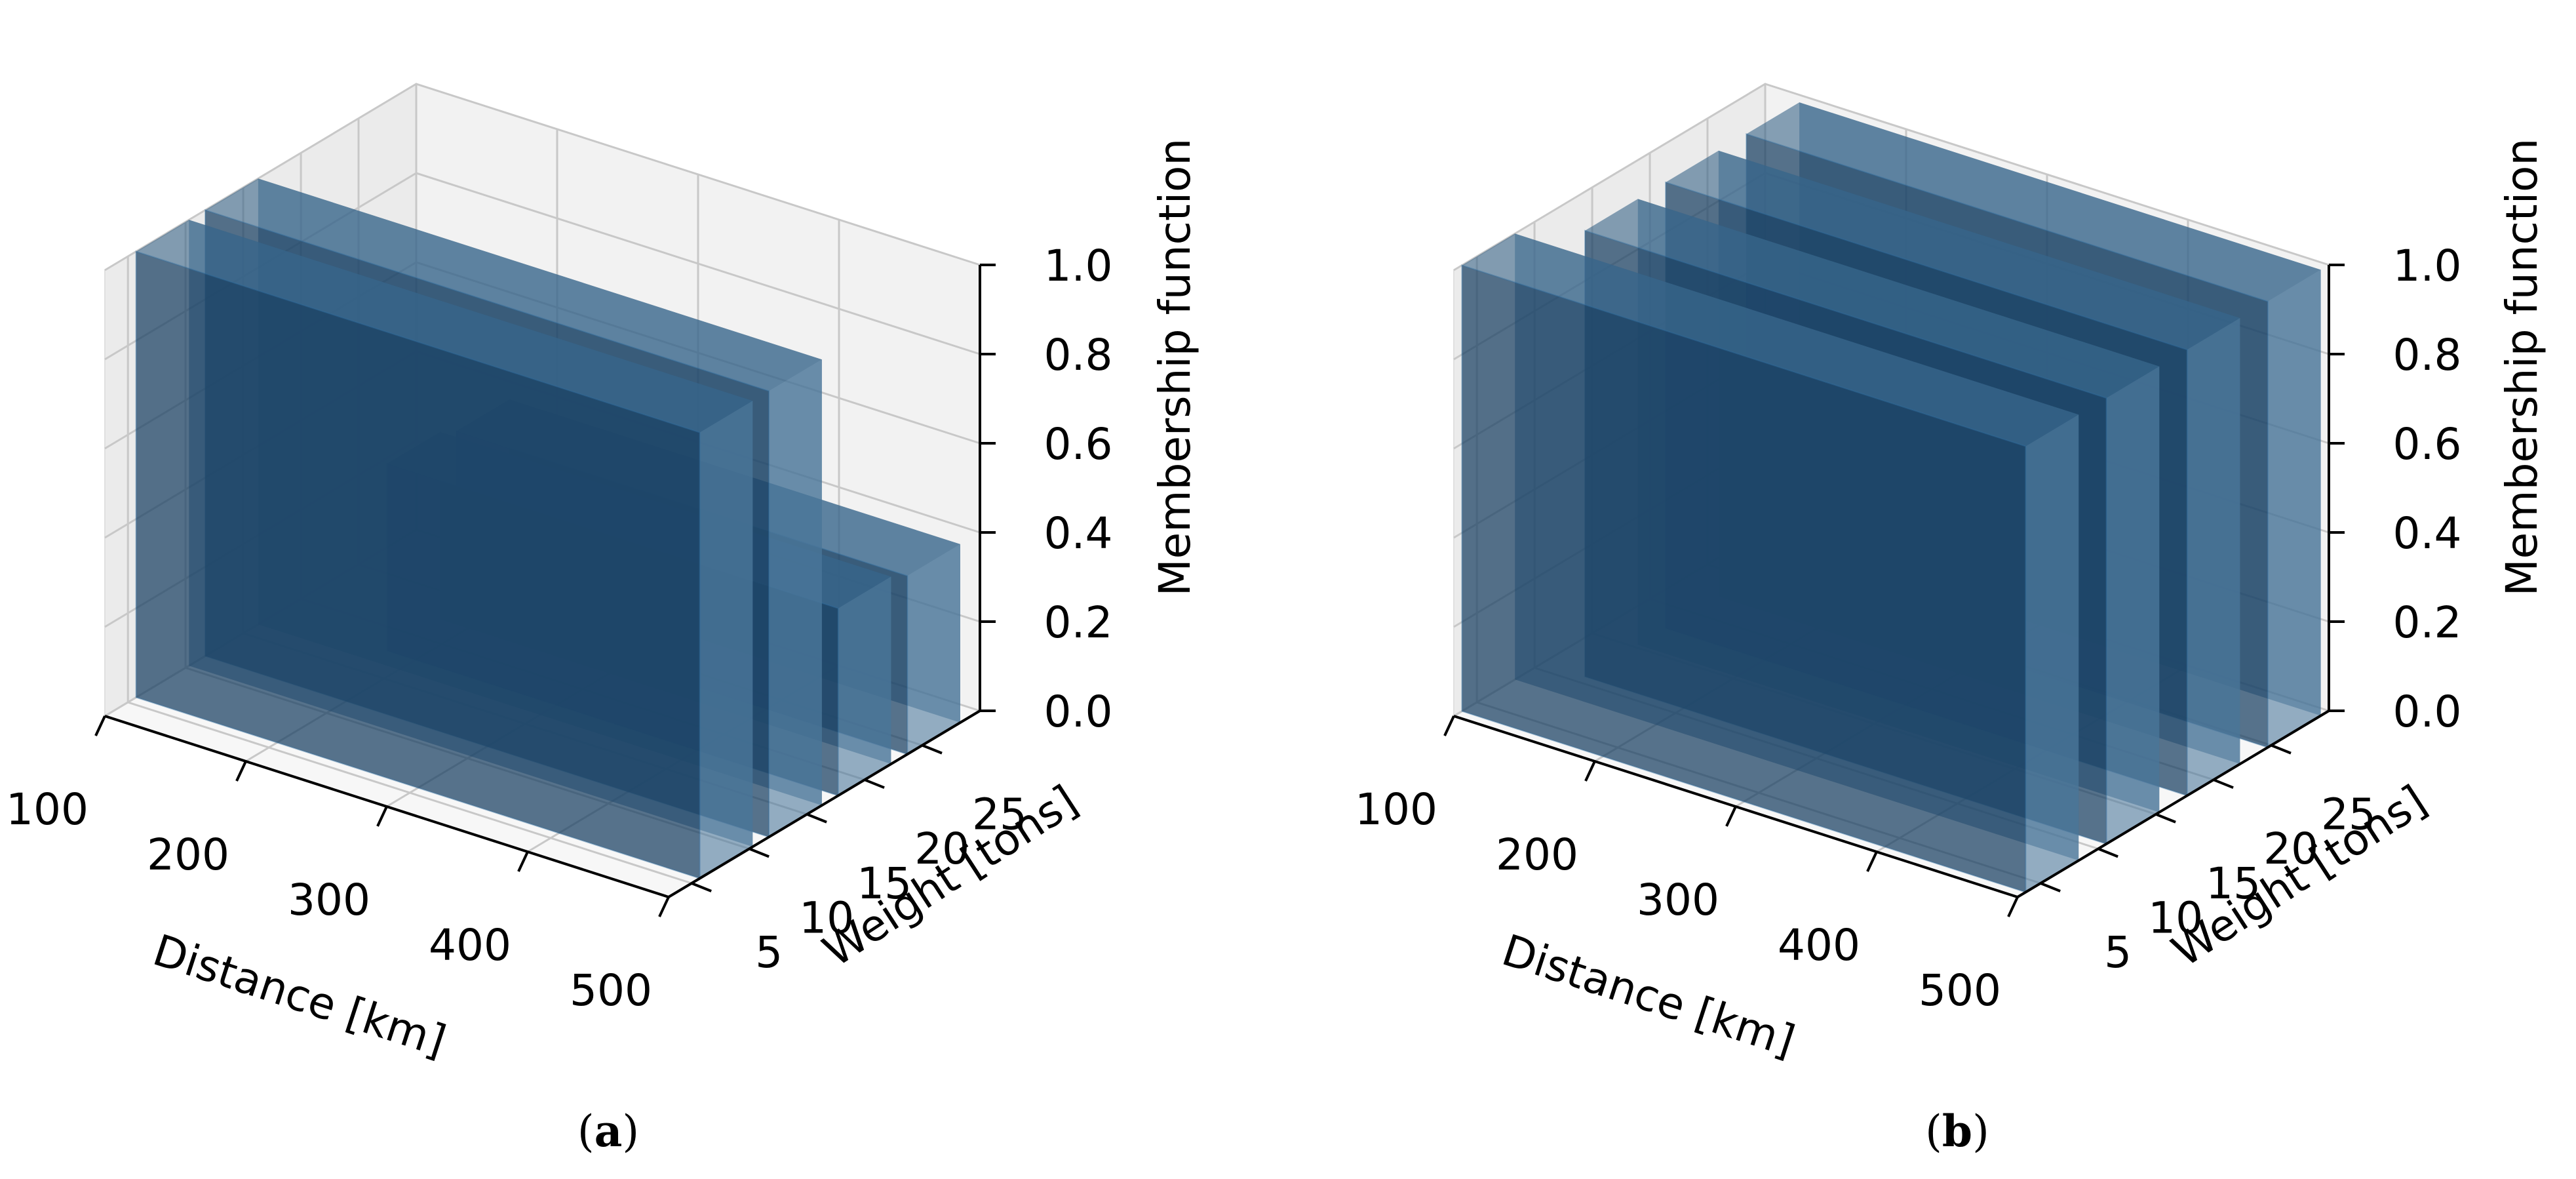 The image size is (2576, 1179). I want to click on z-grid-line, so click(1892, 177).